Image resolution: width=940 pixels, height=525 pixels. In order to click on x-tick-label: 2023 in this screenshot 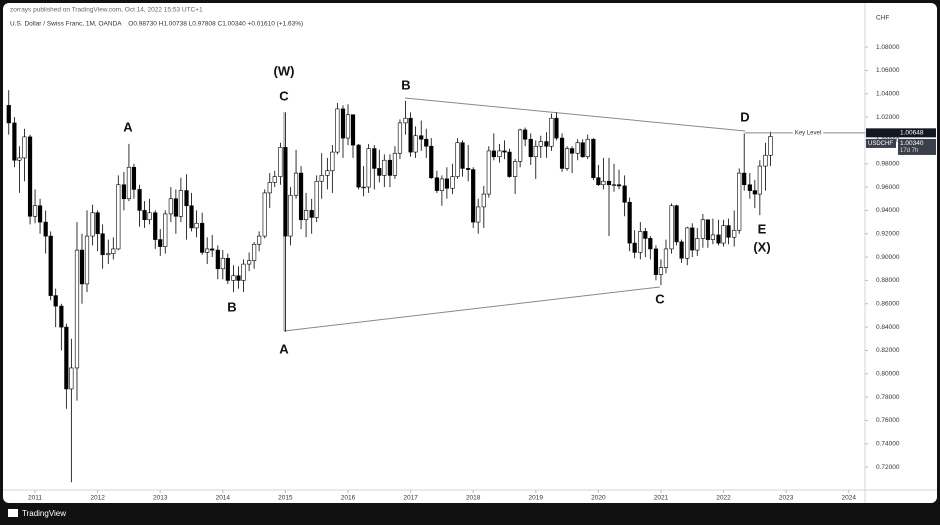, I will do `click(786, 498)`.